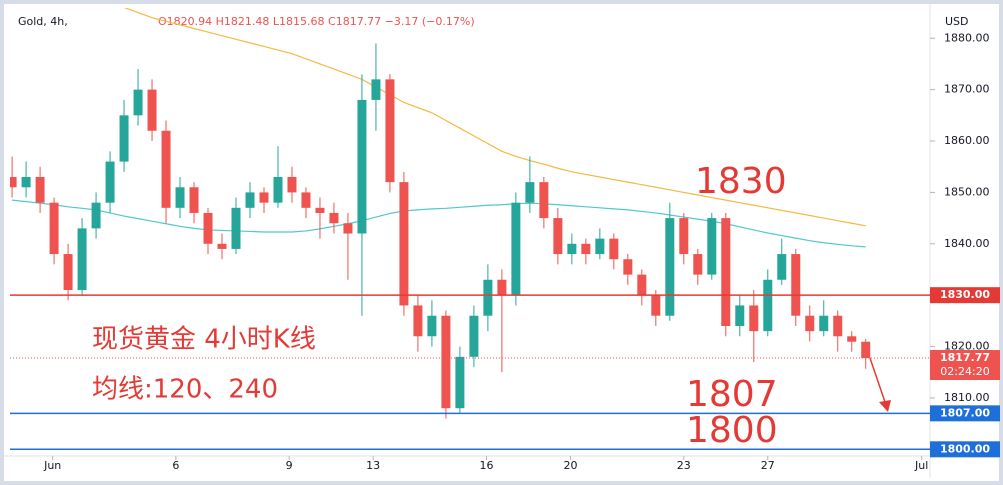 The width and height of the screenshot is (1003, 485). What do you see at coordinates (43, 21) in the screenshot?
I see `chart-title: Gold, 4h,` at bounding box center [43, 21].